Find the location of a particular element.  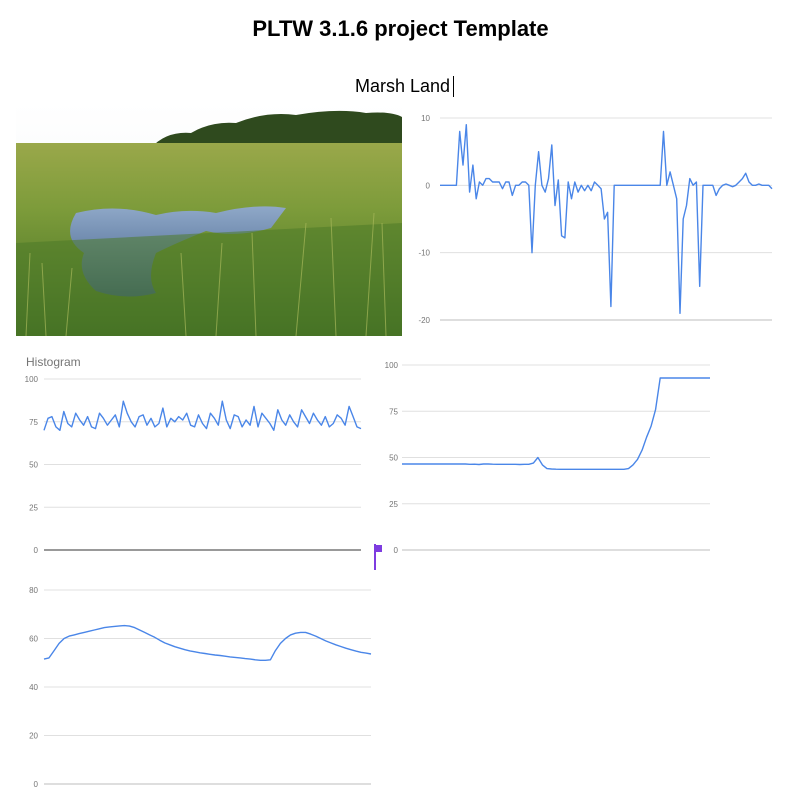

chart-1: 10 0 -10 -20 is located at coordinates (592, 215).